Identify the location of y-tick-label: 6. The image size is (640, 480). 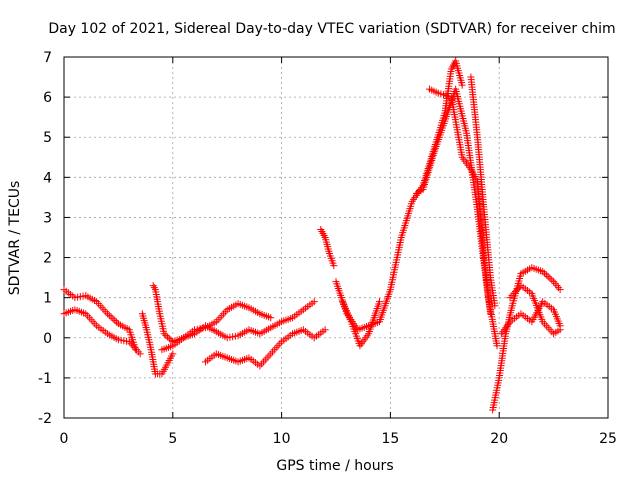
(47, 98).